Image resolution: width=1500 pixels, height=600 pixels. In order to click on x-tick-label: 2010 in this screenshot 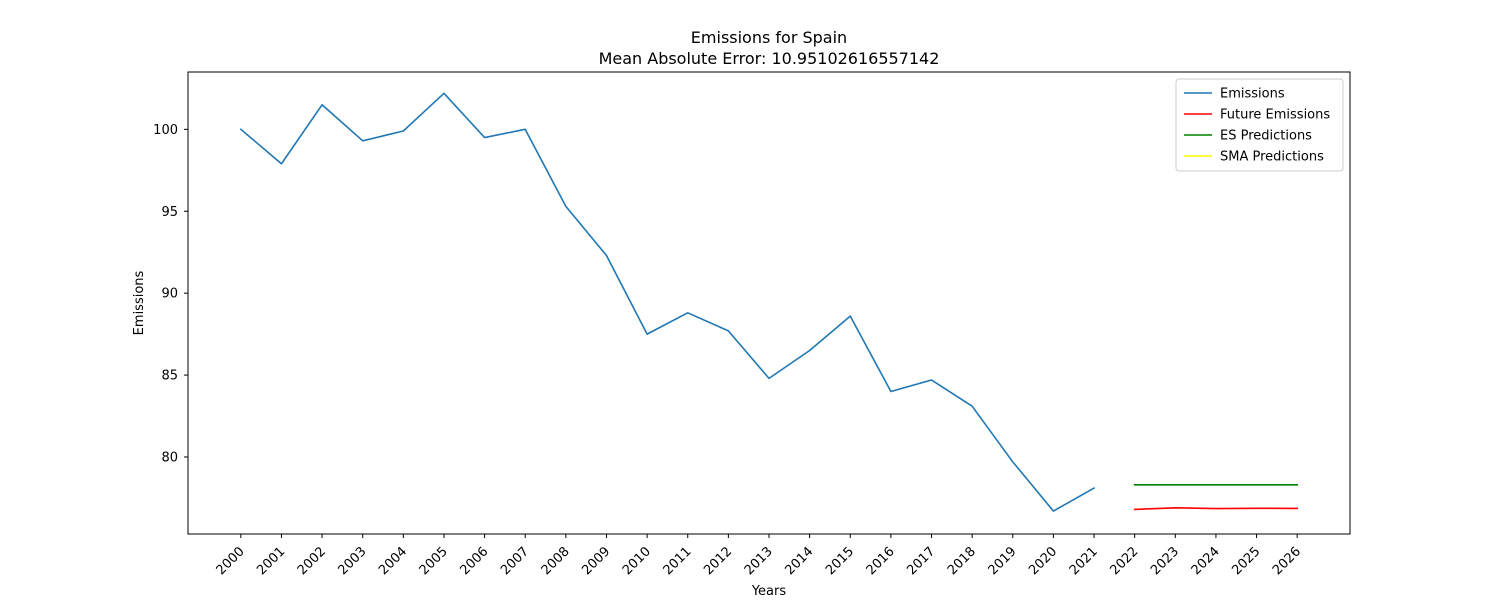, I will do `click(637, 561)`.